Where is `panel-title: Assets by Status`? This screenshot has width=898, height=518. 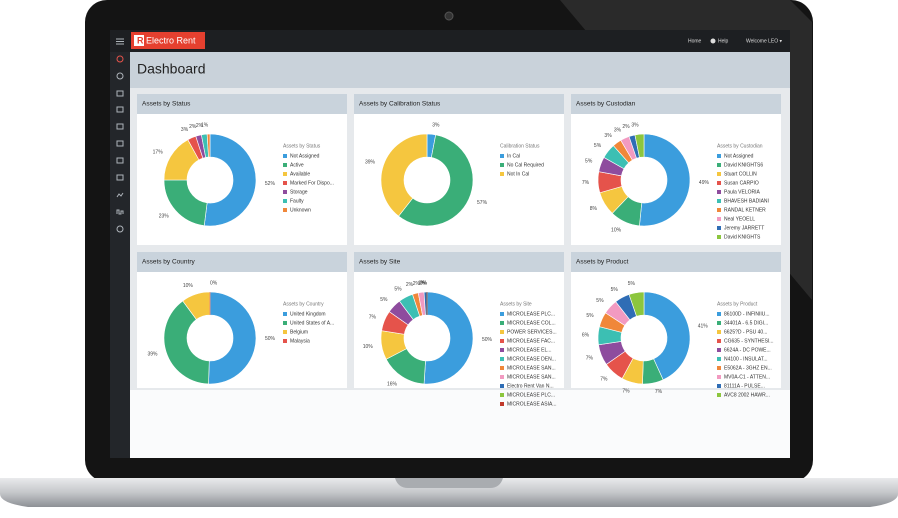 panel-title: Assets by Status is located at coordinates (166, 104).